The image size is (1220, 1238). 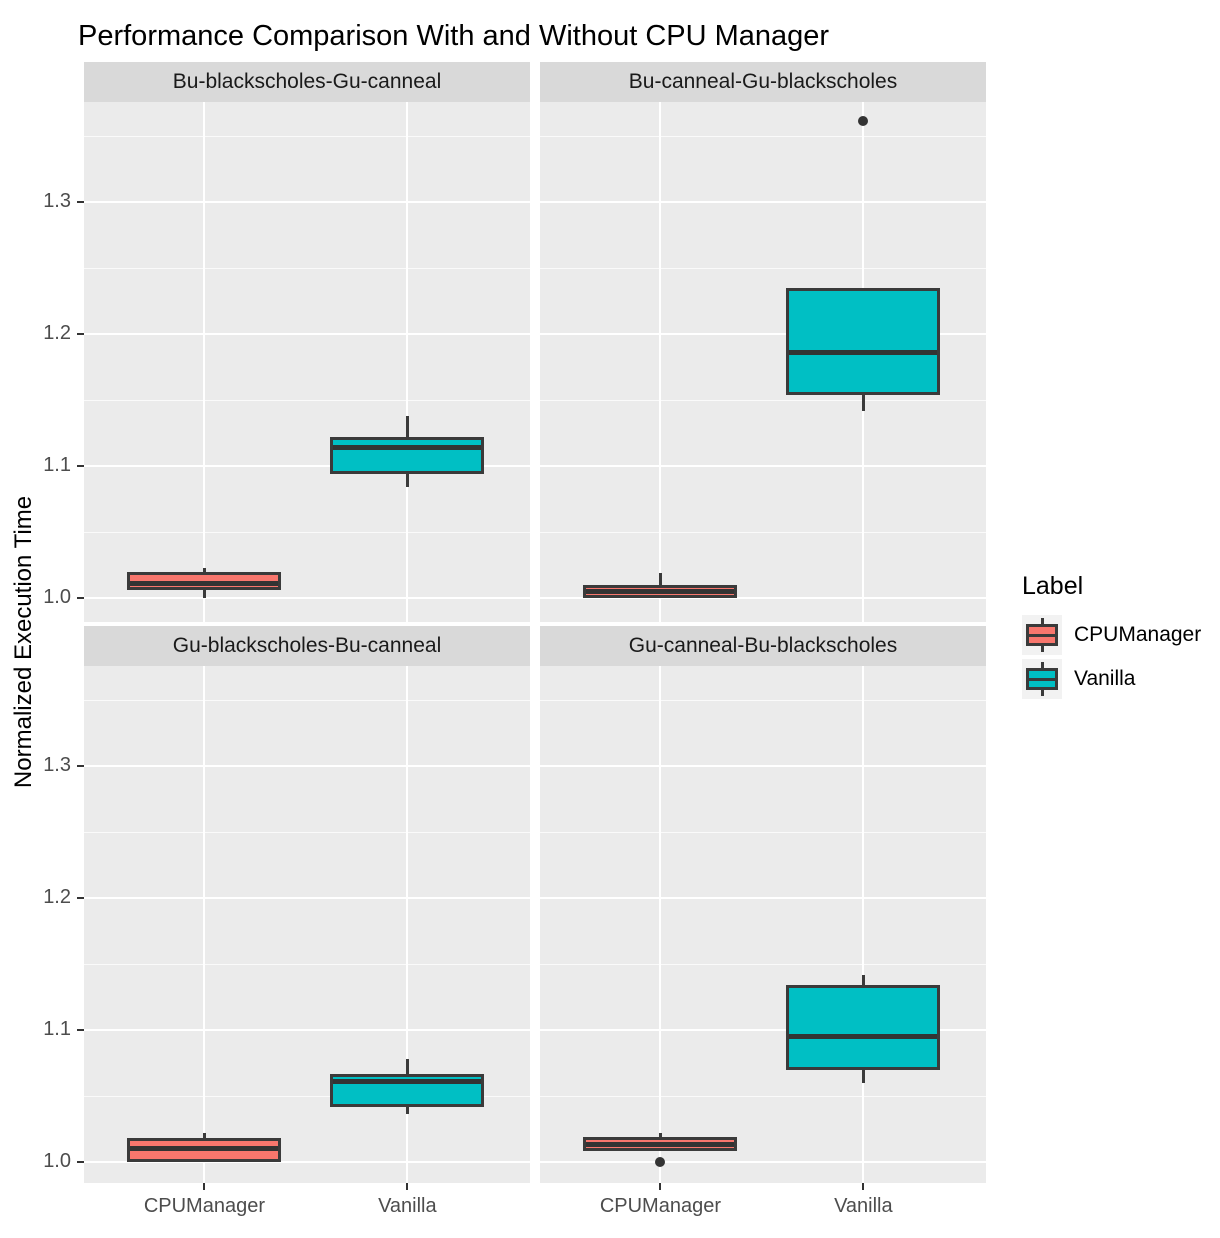 I want to click on legend-item-cpumanager: CPUManager, so click(x=1111, y=635).